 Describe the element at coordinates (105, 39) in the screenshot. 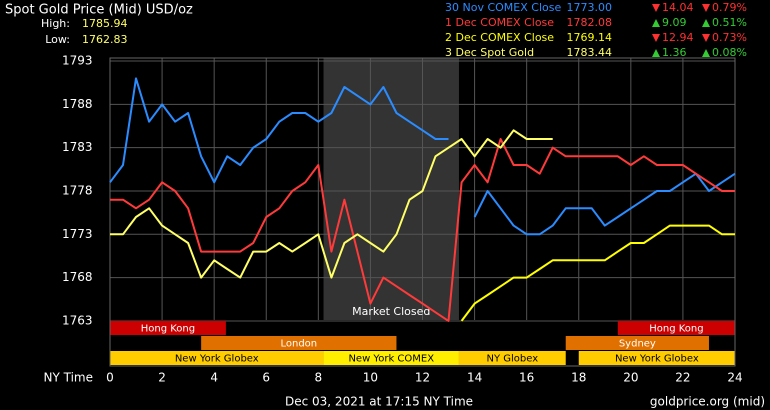

I see `low-value: 1762.83` at that location.